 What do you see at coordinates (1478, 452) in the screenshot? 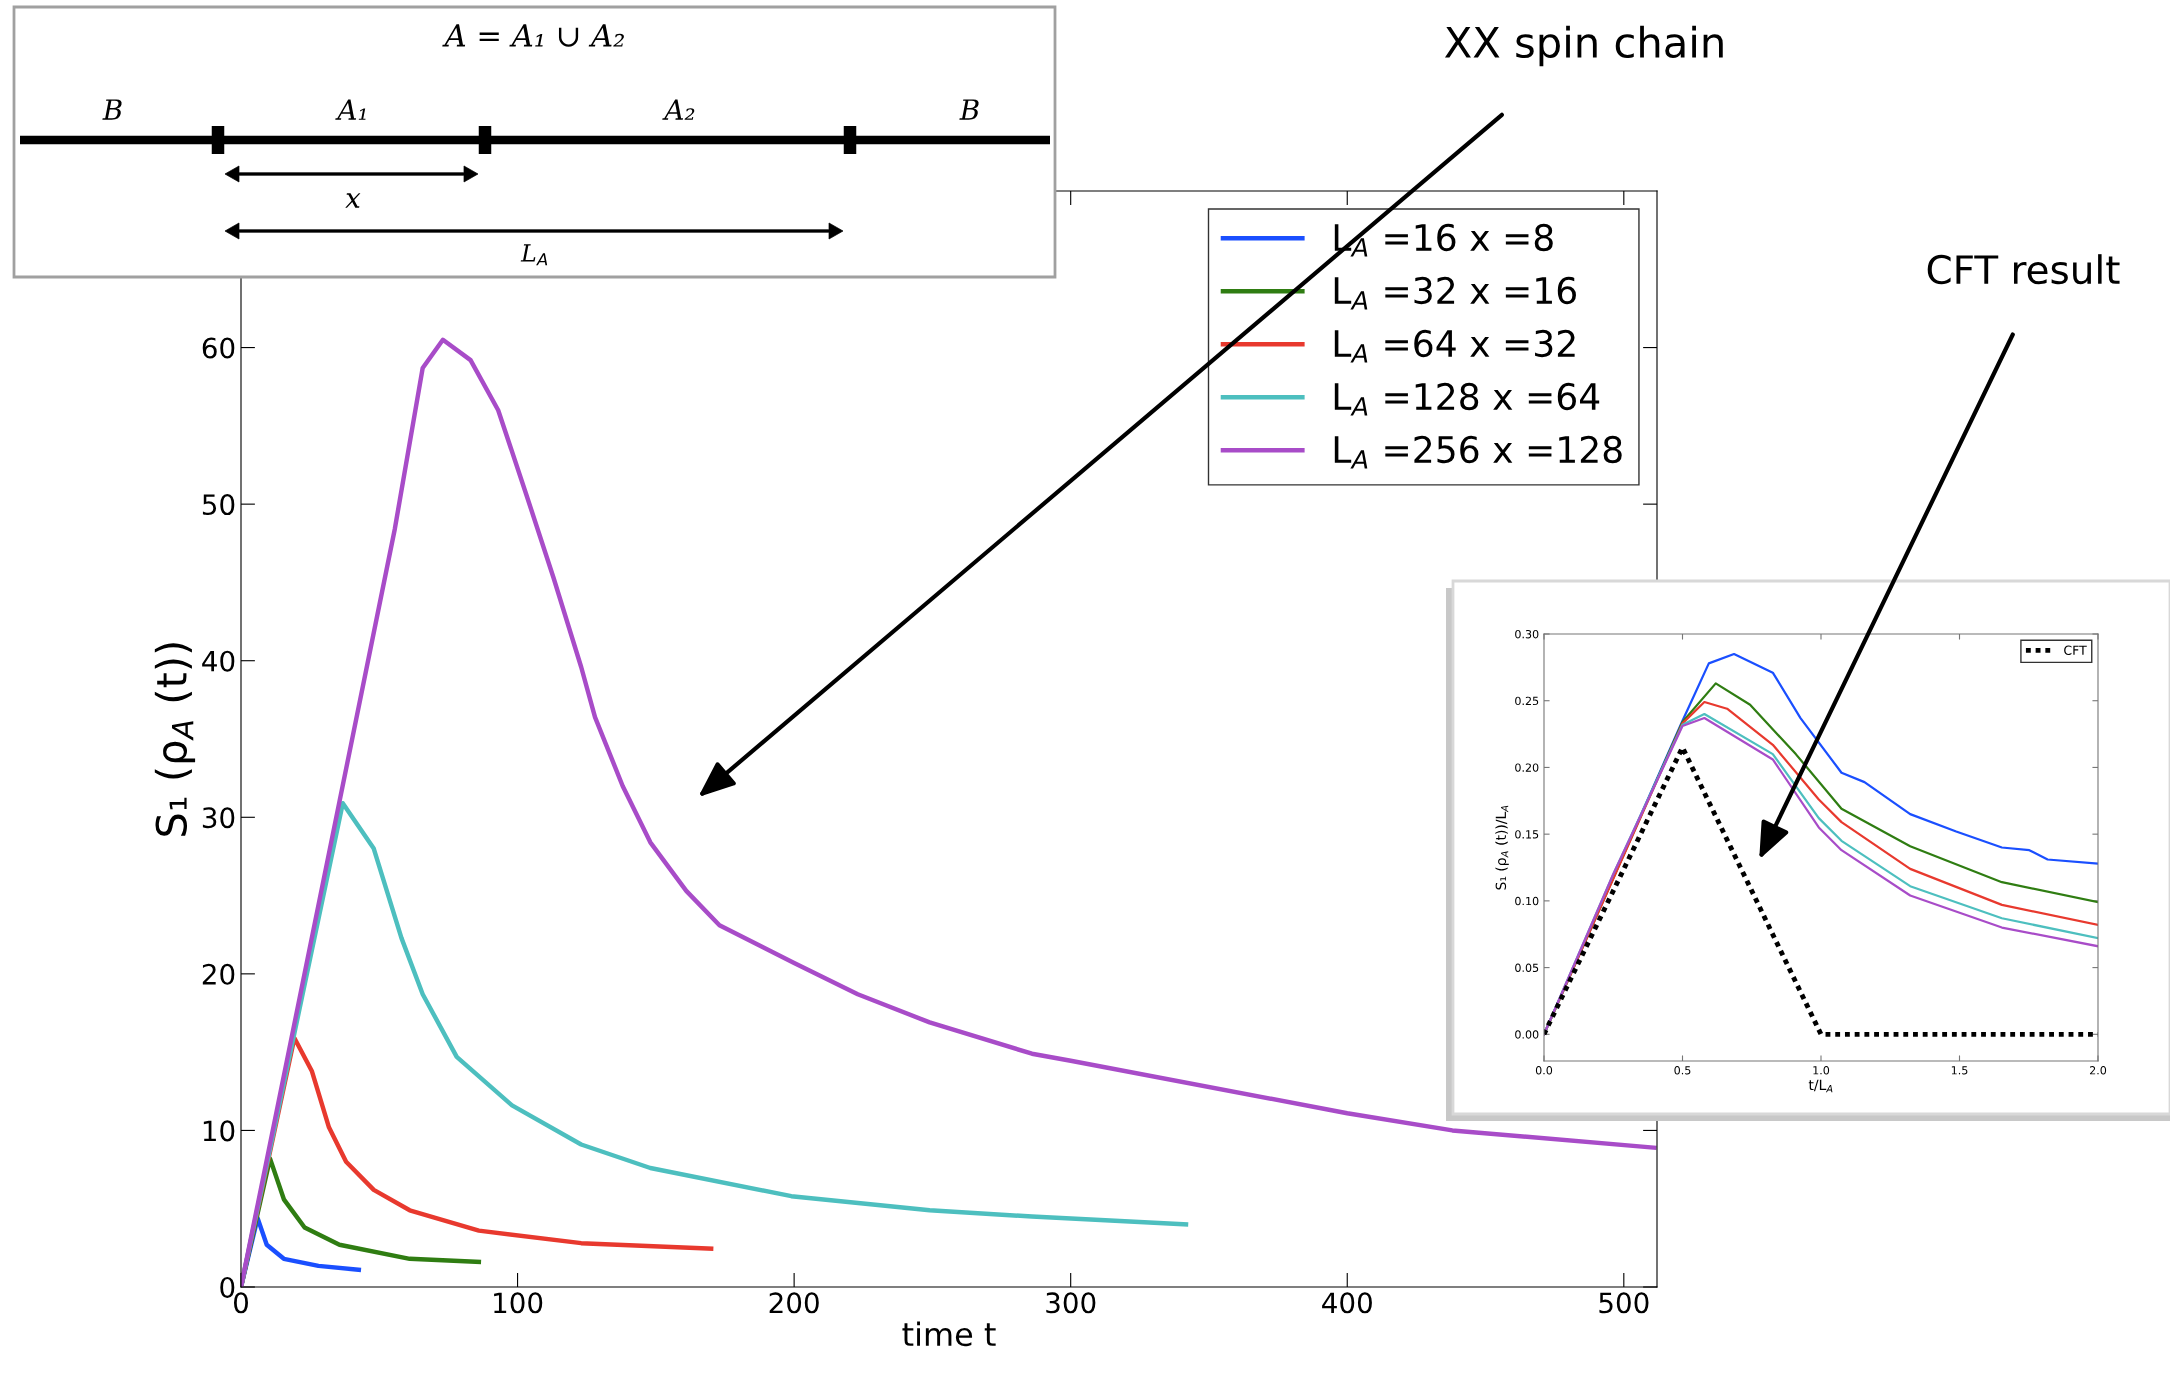
I see `legend-label: L$_{A}$ =256 x =128` at bounding box center [1478, 452].